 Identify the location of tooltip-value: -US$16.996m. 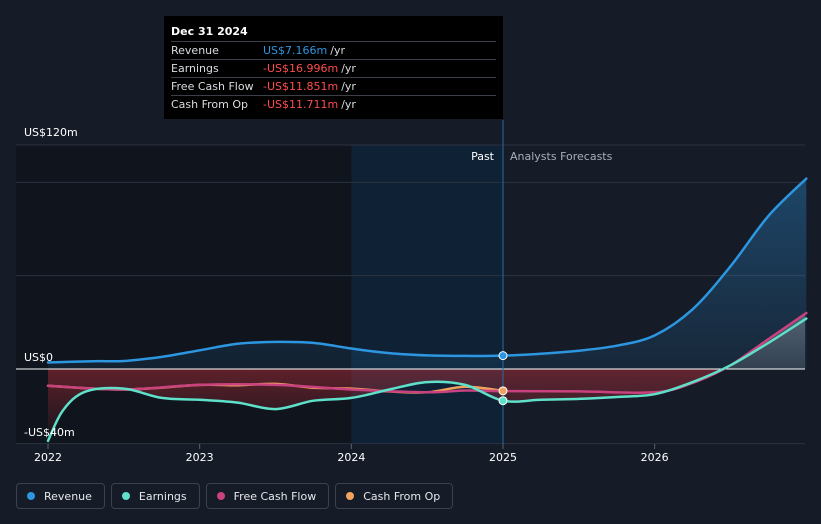
(301, 68).